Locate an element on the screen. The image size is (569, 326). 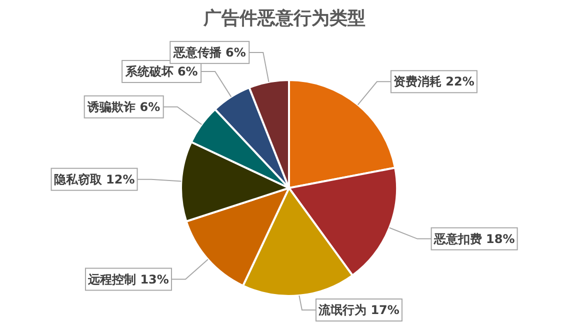
slice-label: 隐私窃取 12% is located at coordinates (94, 179).